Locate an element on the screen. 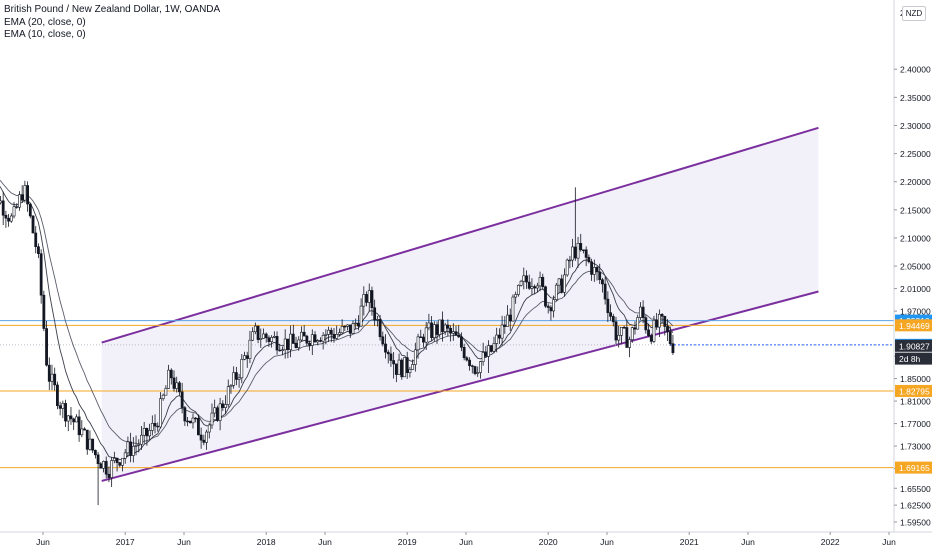  price-label: 1.94469 is located at coordinates (914, 326).